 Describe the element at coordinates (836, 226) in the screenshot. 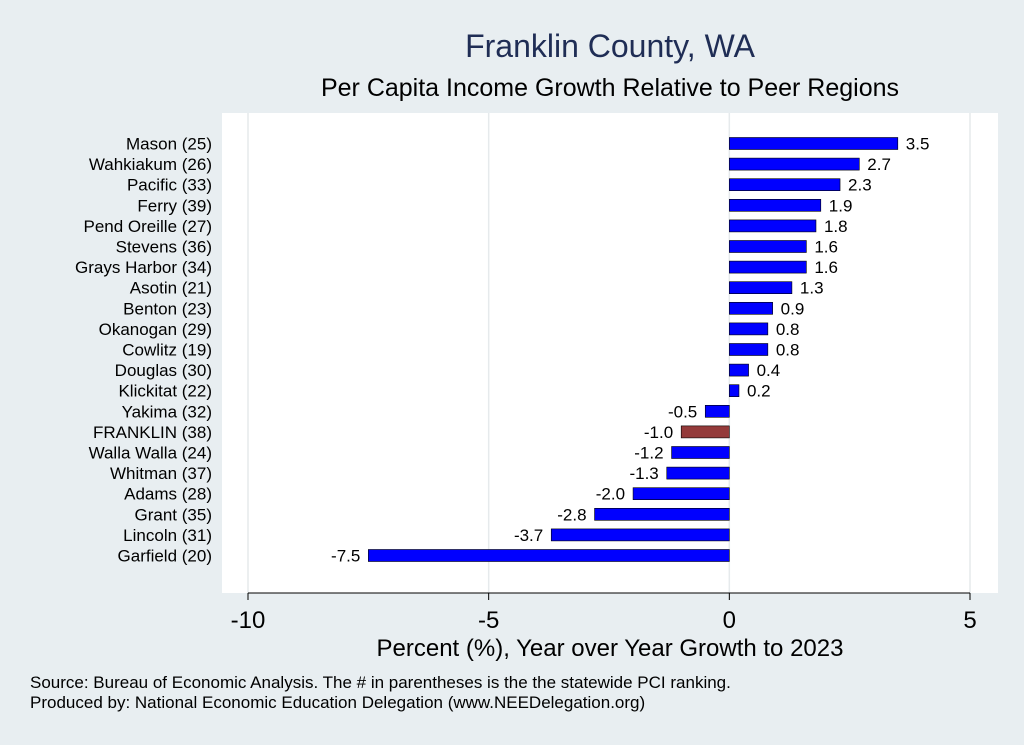

I see `value-label: 1.8` at that location.